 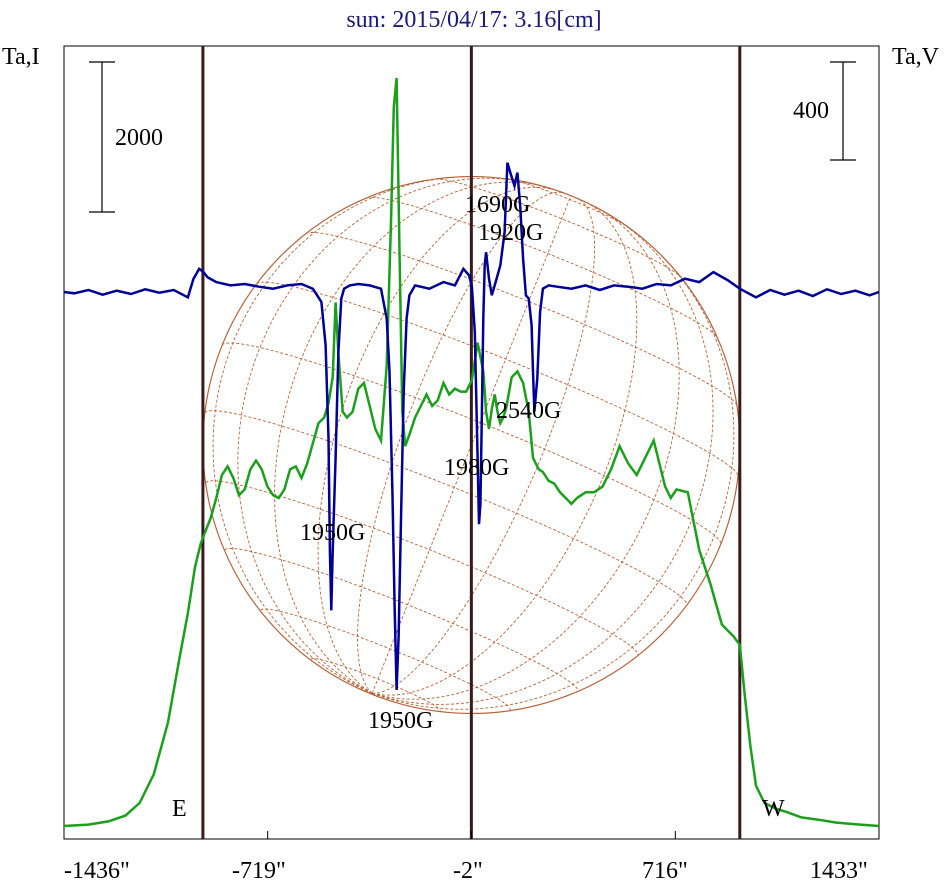 What do you see at coordinates (510, 233) in the screenshot?
I see `annotation-label: 1920G` at bounding box center [510, 233].